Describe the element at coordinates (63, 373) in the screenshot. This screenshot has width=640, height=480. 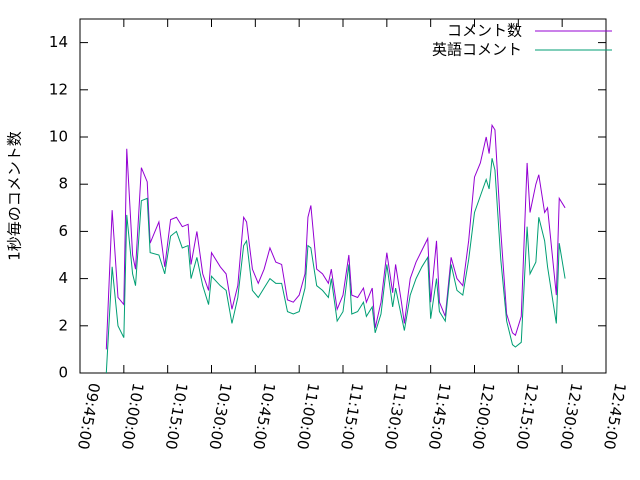
I see `y-tick-label: 0` at that location.